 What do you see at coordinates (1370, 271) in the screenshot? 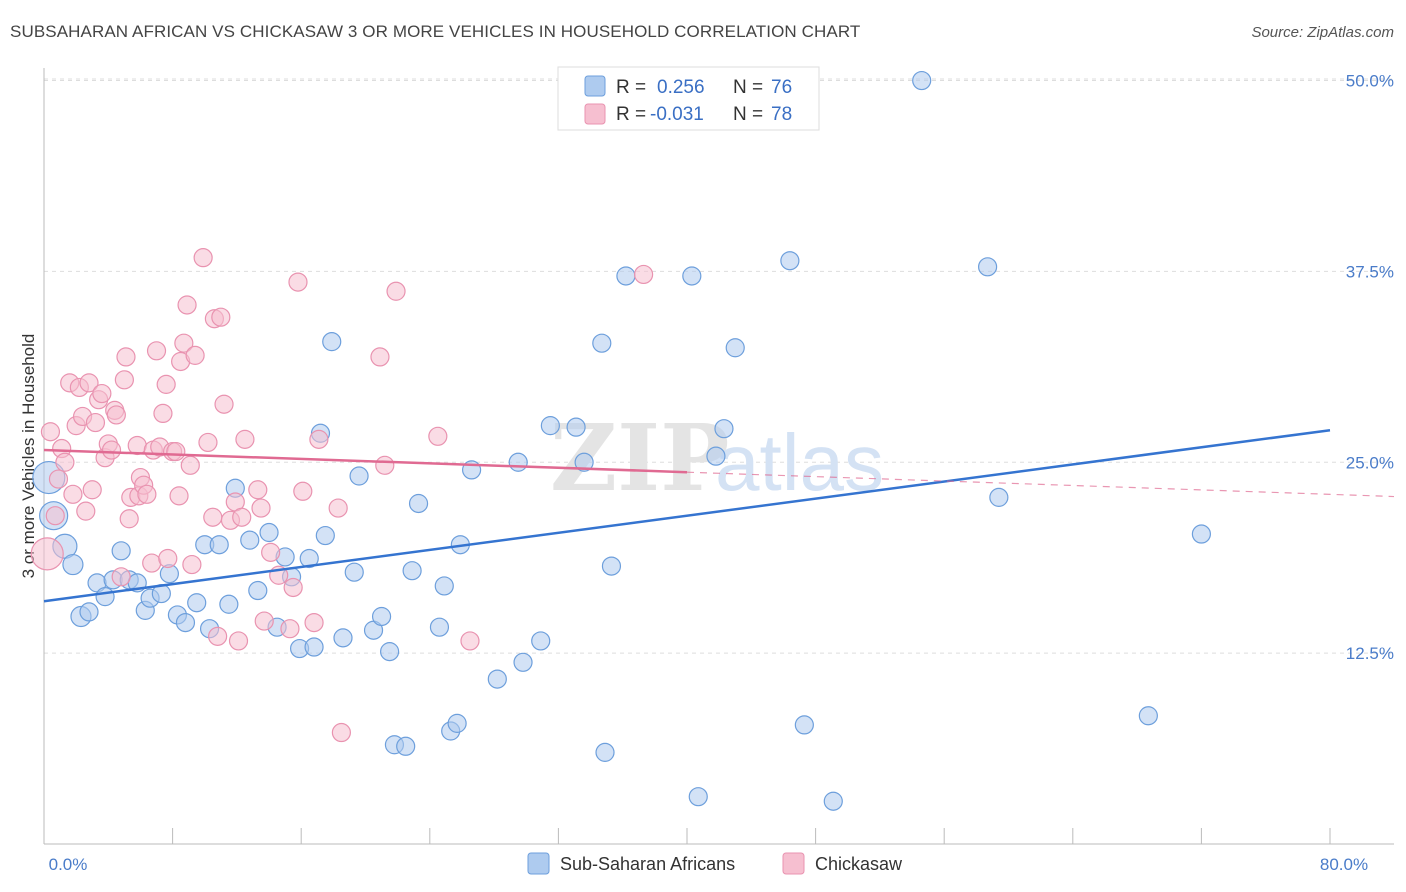
I see `y-tick-label: 37.5%` at bounding box center [1370, 271].